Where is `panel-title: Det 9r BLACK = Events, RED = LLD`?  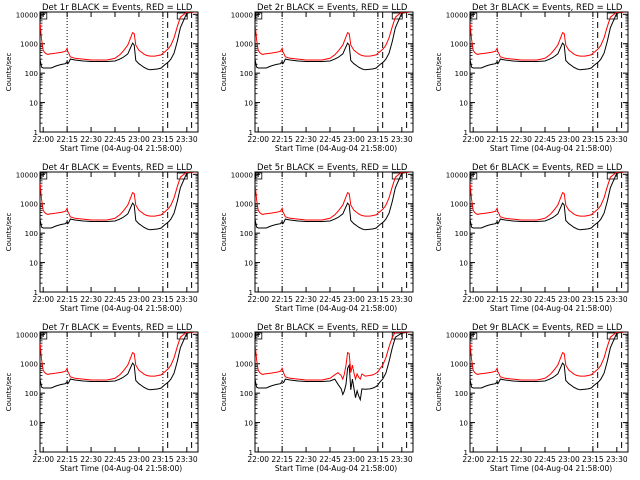 panel-title: Det 9r BLACK = Events, RED = LLD is located at coordinates (547, 328).